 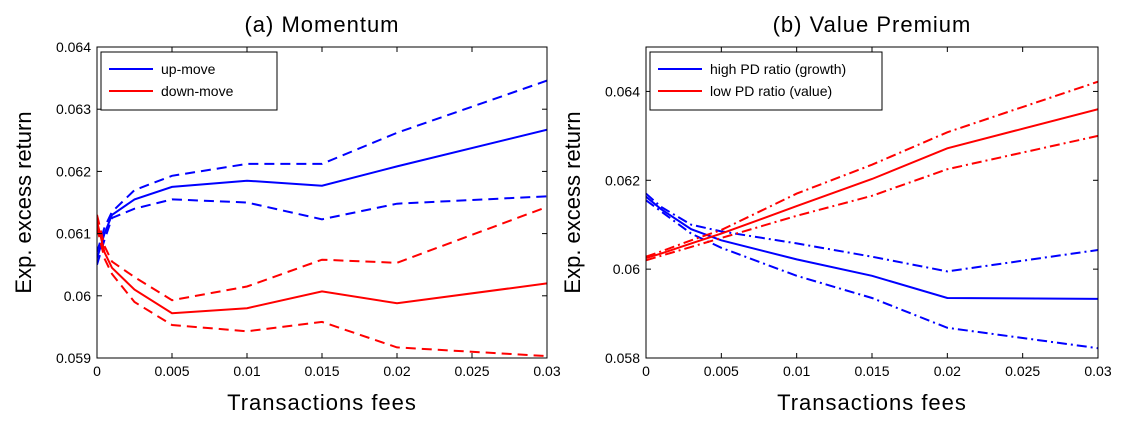 I want to click on legend-label: up-move, so click(x=188, y=69).